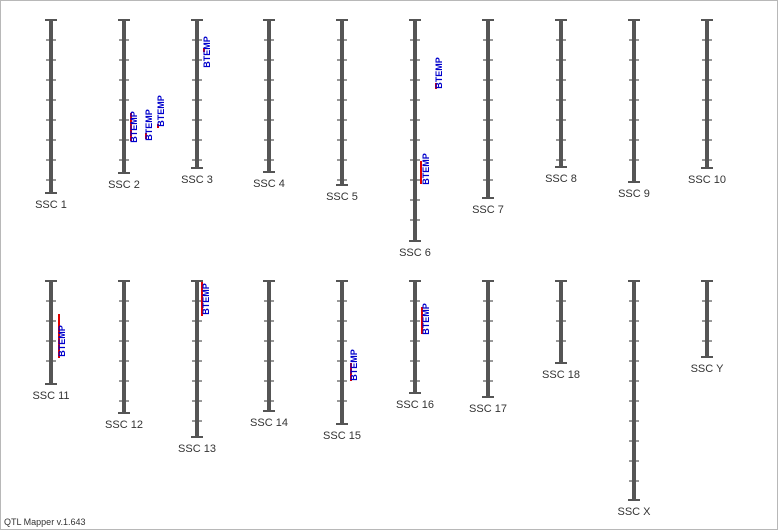 Image resolution: width=778 pixels, height=530 pixels. Describe the element at coordinates (561, 179) in the screenshot. I see `chromosome-label: SSC 8` at that location.